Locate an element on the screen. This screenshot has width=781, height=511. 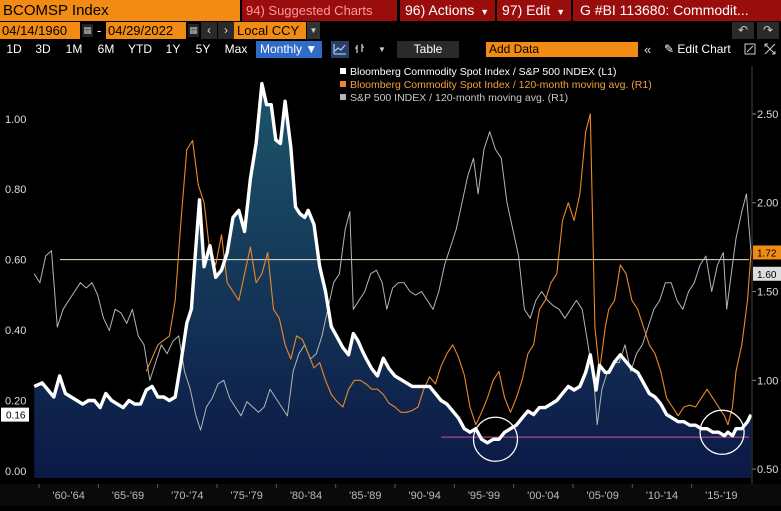
suggested-charts-button: 94) Suggested Charts is located at coordinates (319, 10).